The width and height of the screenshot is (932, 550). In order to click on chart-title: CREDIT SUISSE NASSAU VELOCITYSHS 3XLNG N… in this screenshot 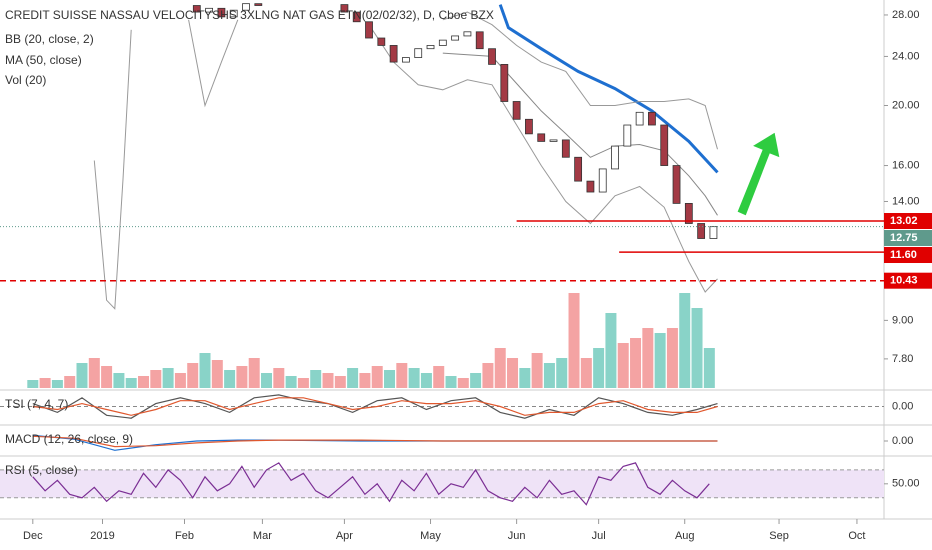, I will do `click(249, 15)`.